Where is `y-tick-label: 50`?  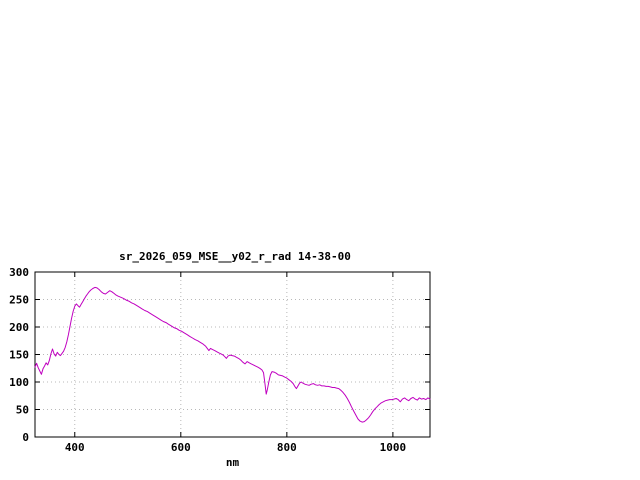 y-tick-label: 50 is located at coordinates (22, 410).